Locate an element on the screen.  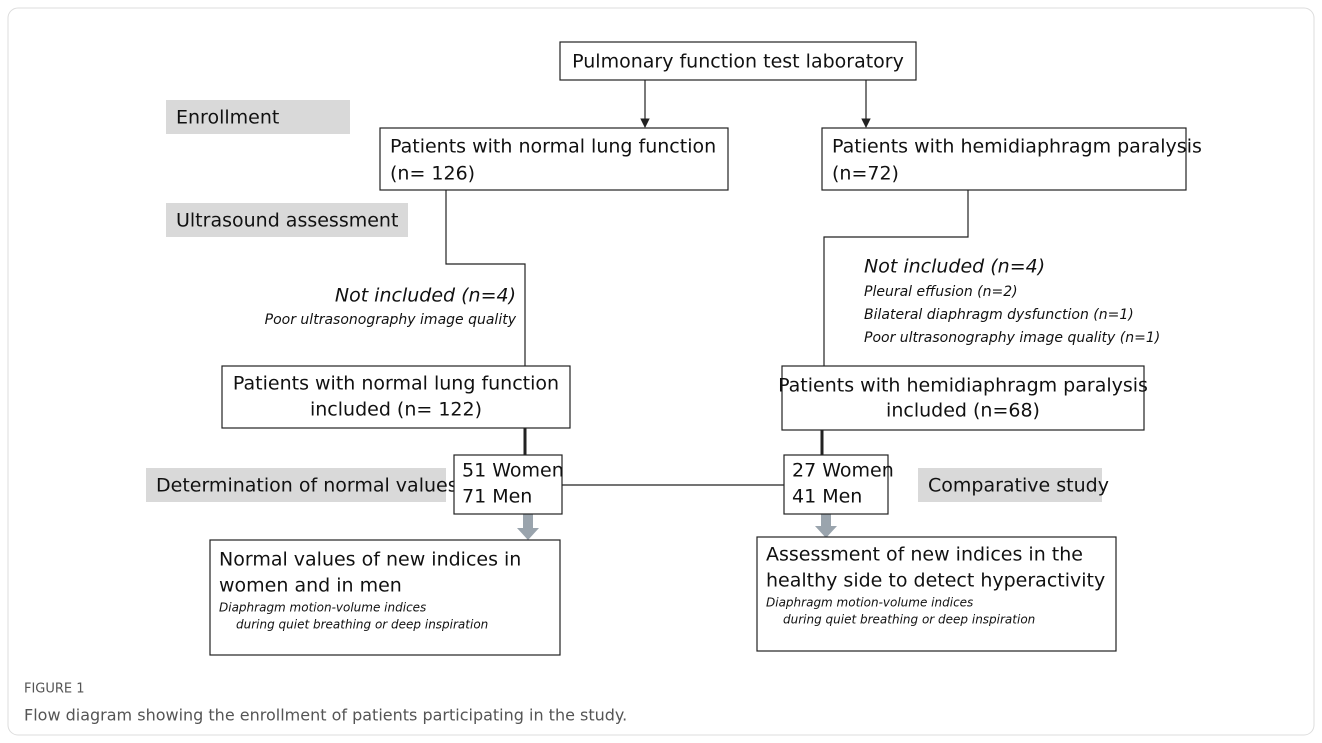
node-text: 41 Men is located at coordinates (827, 497).